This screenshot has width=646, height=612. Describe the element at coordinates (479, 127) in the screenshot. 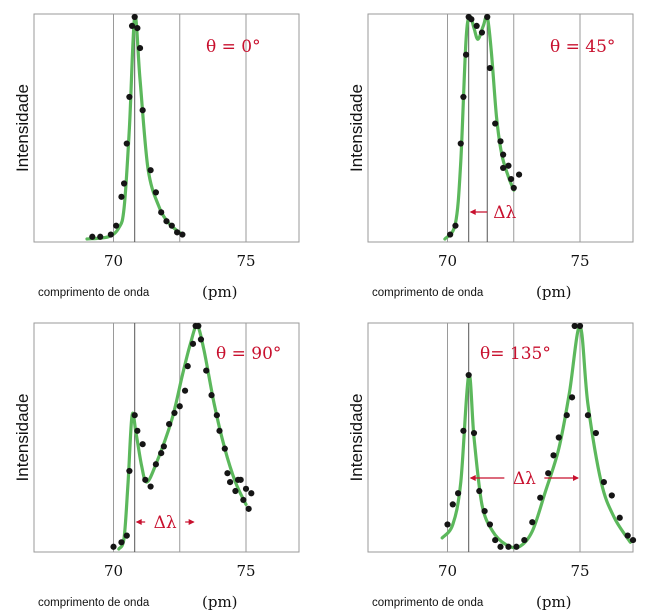

I see `fit-curve` at that location.